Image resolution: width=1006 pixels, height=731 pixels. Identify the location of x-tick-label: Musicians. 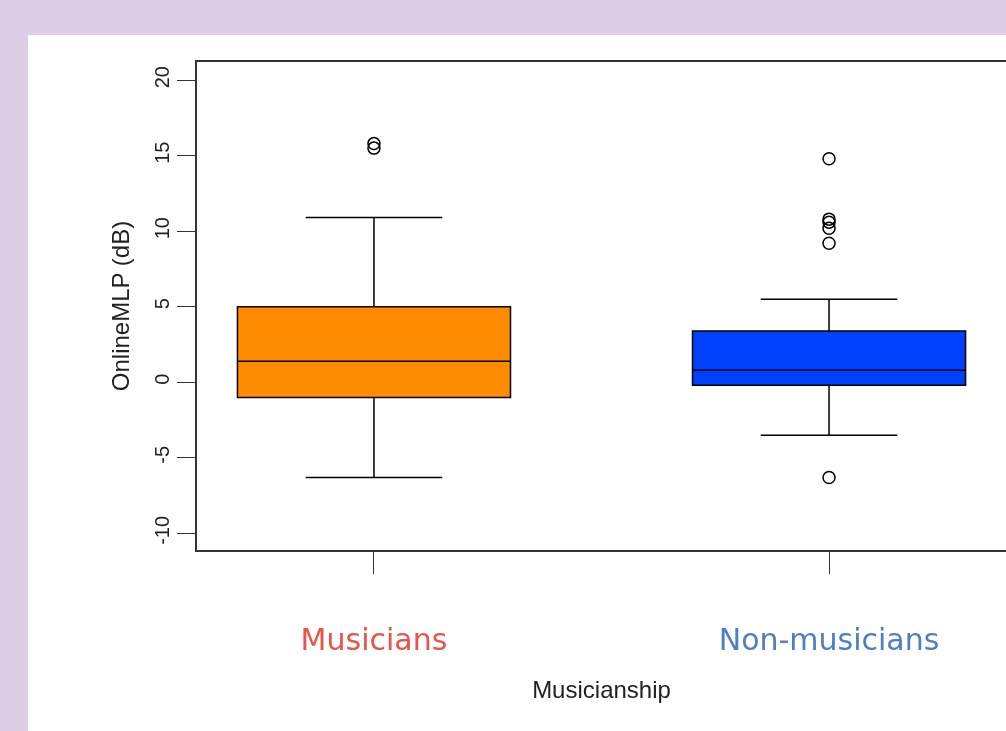
(374, 639).